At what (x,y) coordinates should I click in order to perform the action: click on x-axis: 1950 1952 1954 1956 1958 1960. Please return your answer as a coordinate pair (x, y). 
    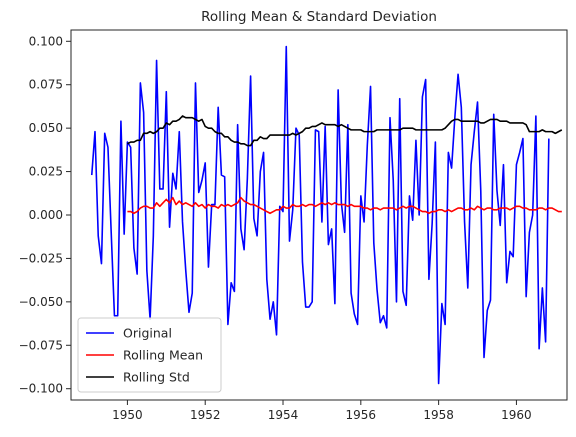
    Looking at the image, I should click on (322, 411).